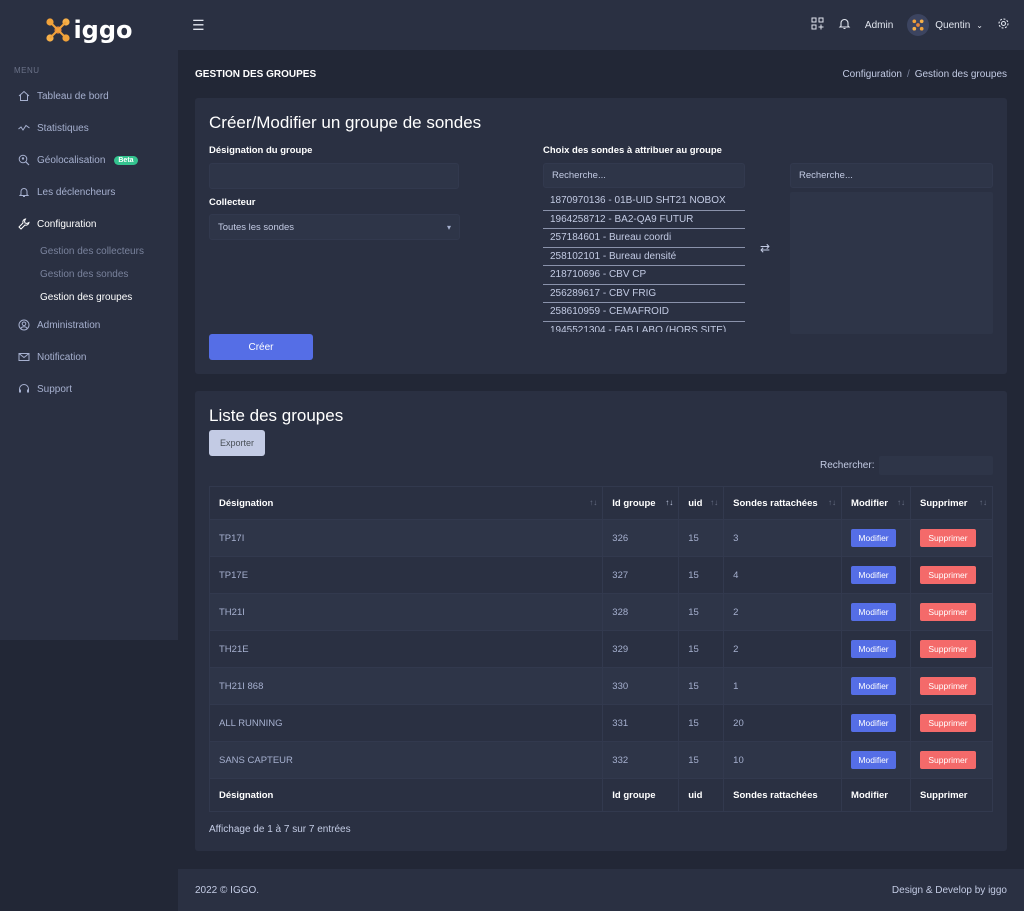  What do you see at coordinates (953, 25) in the screenshot?
I see `user-name: Quentin` at bounding box center [953, 25].